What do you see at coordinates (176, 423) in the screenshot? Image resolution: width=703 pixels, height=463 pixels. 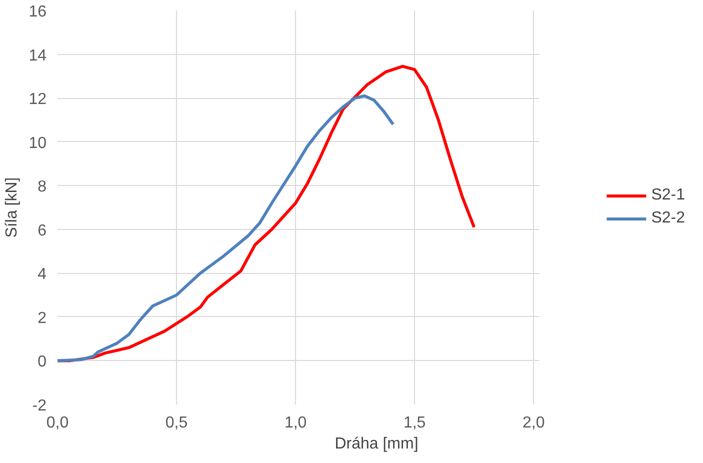 I see `x-tick-label: 0,5` at bounding box center [176, 423].